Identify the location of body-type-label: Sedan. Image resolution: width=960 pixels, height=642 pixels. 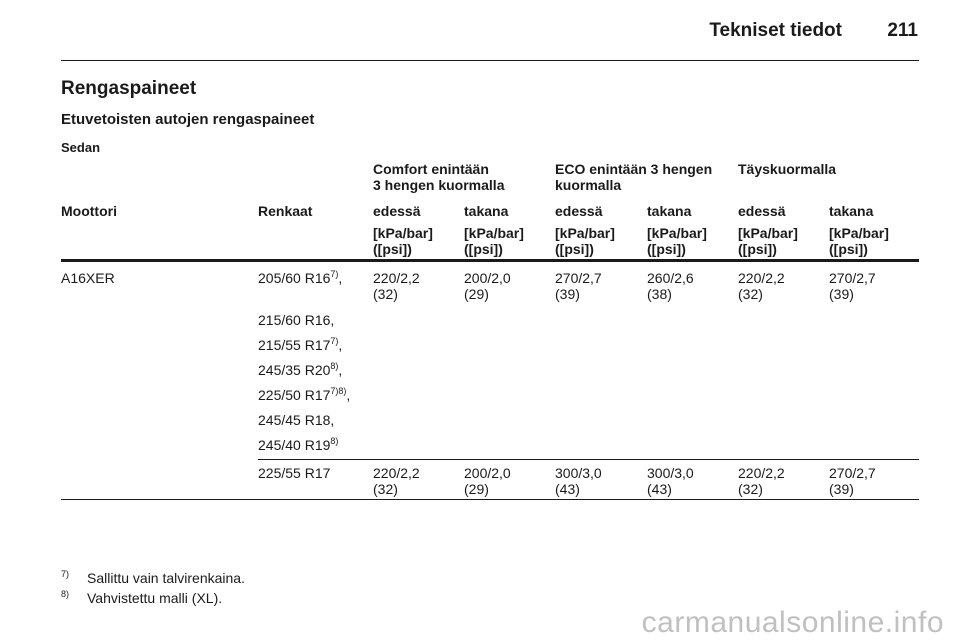
(81, 147).